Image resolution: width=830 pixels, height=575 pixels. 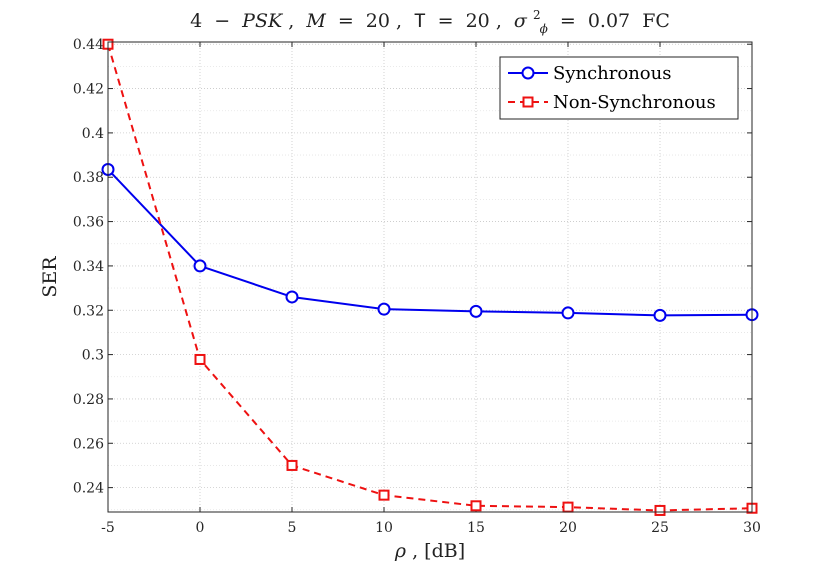 I want to click on x-tick-label-4: 15, so click(x=476, y=528).